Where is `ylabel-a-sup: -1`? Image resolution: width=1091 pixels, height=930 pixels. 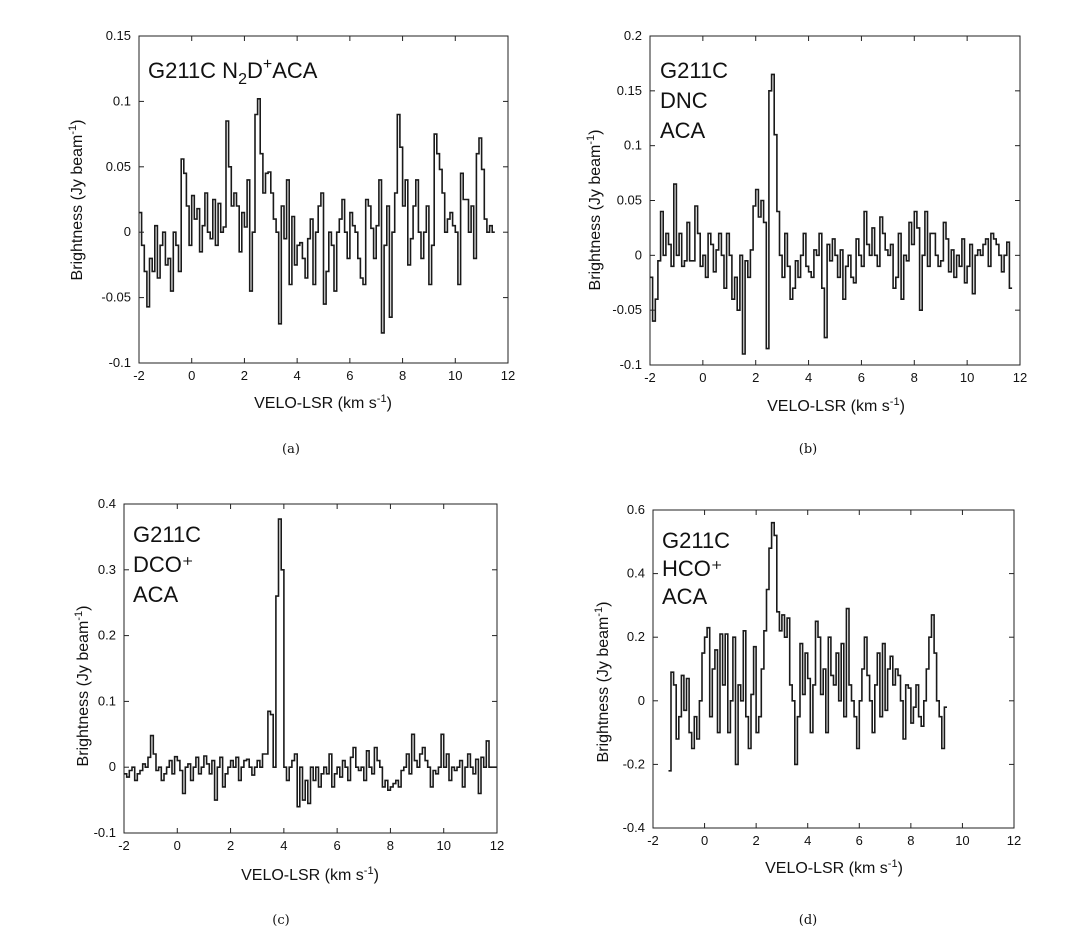
ylabel-a-sup: -1 is located at coordinates (73, 130).